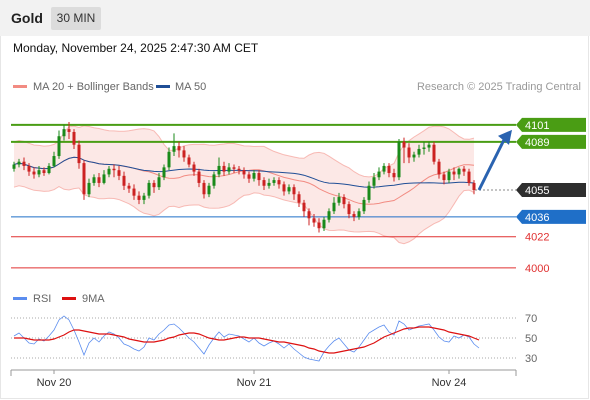 The height and width of the screenshot is (400, 590). What do you see at coordinates (244, 215) in the screenshot?
I see `bollinger-lower` at bounding box center [244, 215].